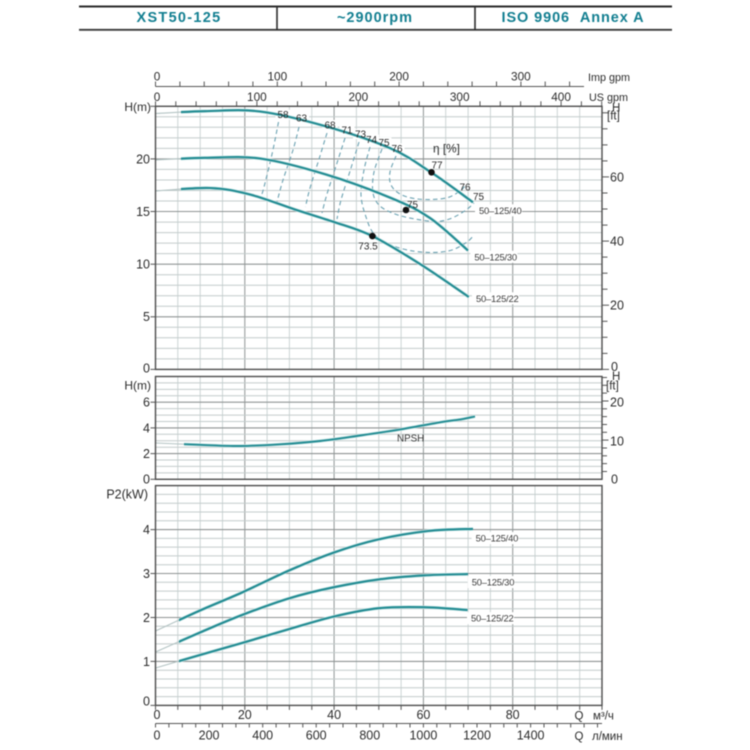 The image size is (750, 750). Describe the element at coordinates (146, 403) in the screenshot. I see `svg-text: 6` at that location.